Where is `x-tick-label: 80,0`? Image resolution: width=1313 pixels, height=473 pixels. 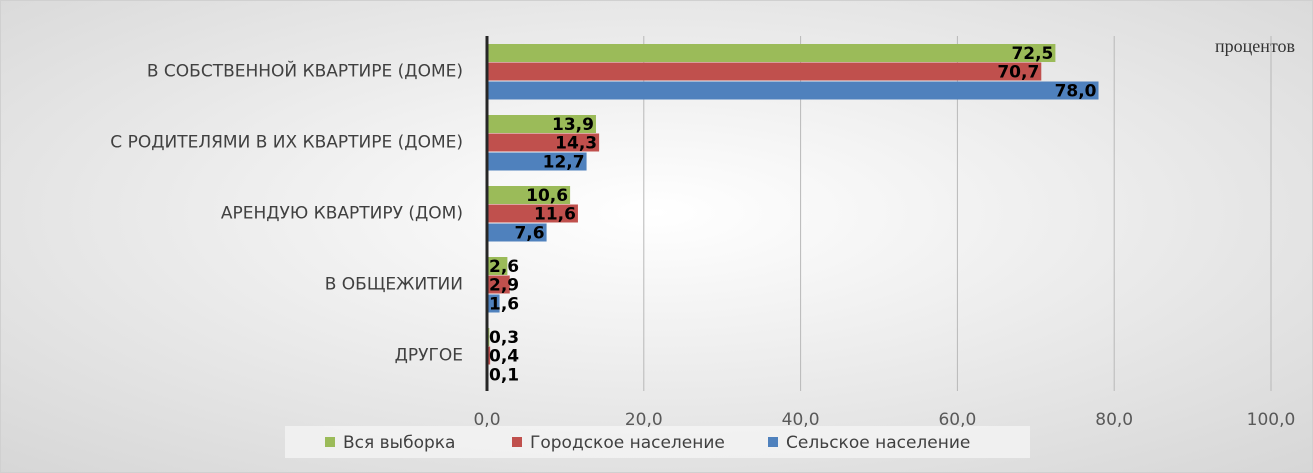
x-tick-label: 80,0 is located at coordinates (1114, 420).